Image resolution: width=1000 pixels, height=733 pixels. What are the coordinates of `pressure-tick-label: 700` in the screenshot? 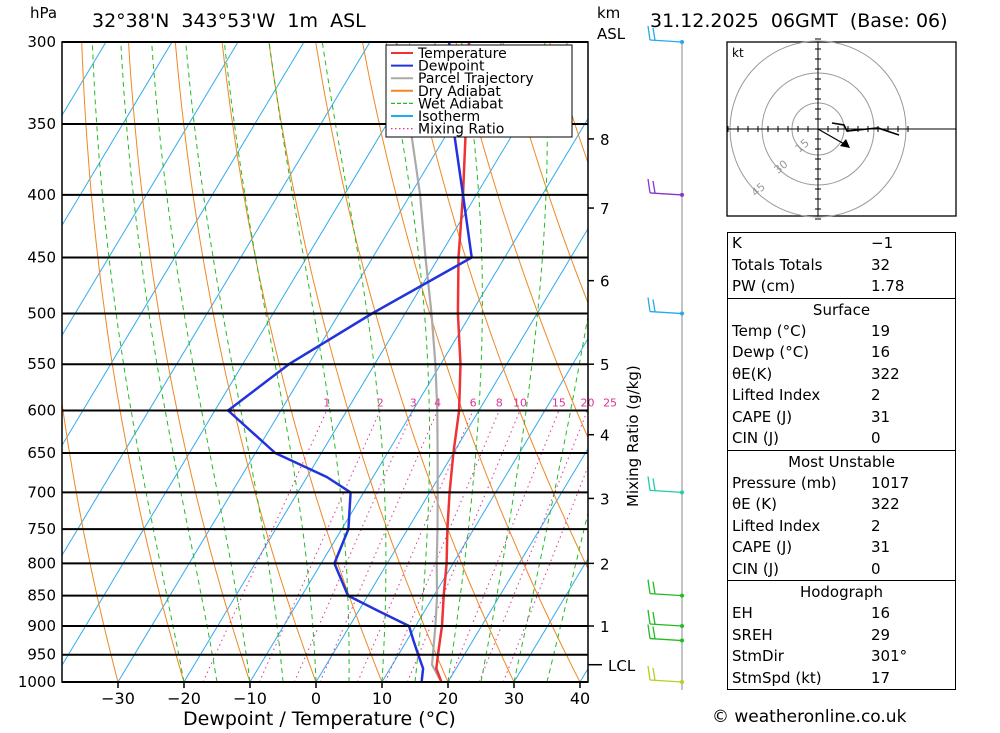 It's located at (41, 492).